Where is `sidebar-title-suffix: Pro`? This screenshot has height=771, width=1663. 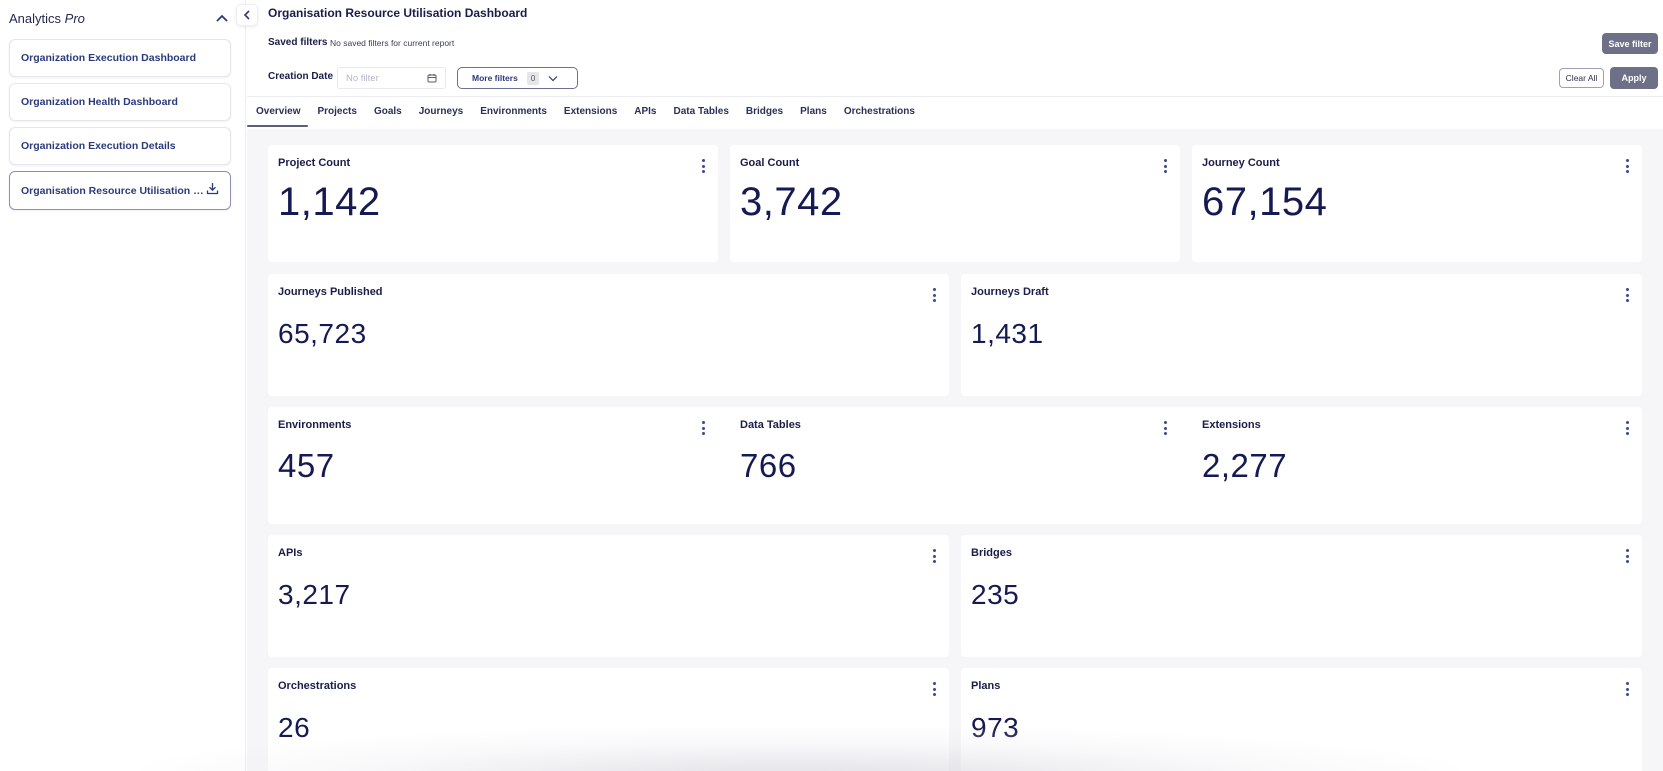 sidebar-title-suffix: Pro is located at coordinates (74, 18).